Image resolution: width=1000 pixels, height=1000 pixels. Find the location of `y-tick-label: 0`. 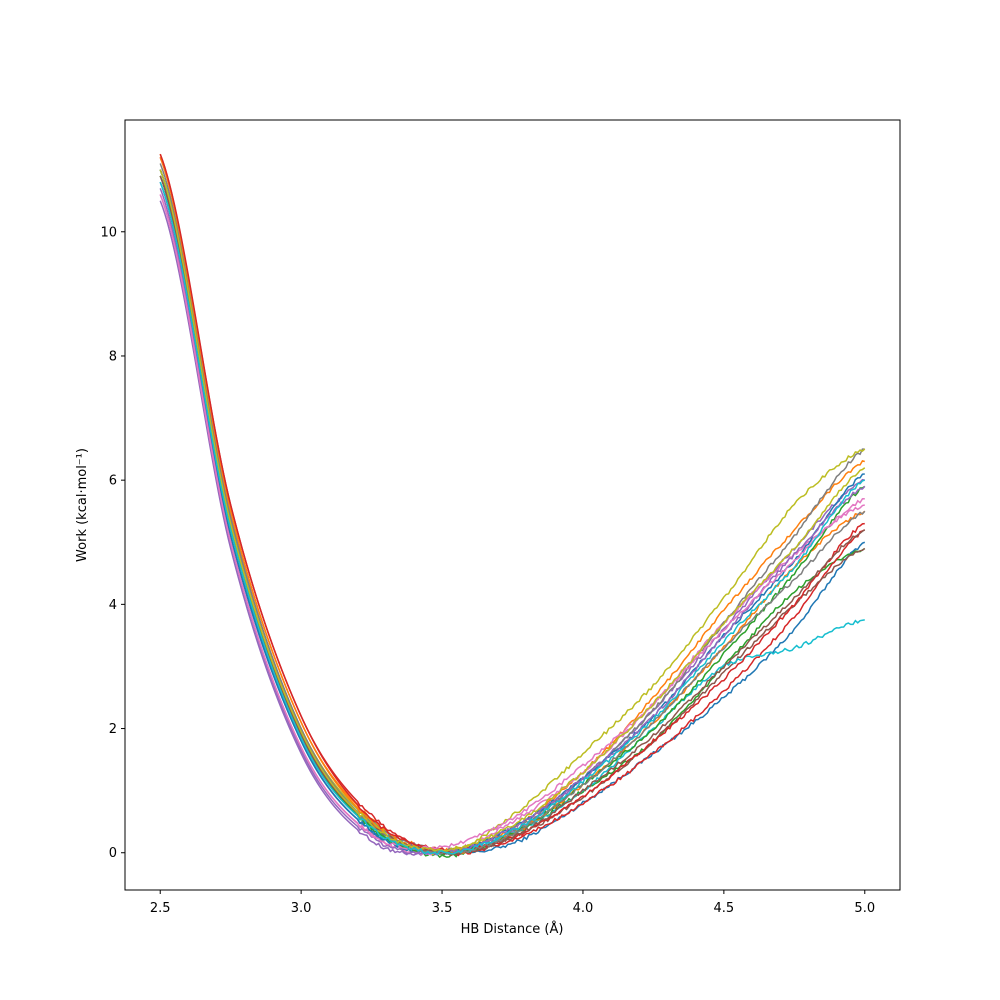

y-tick-label: 0 is located at coordinates (113, 853).